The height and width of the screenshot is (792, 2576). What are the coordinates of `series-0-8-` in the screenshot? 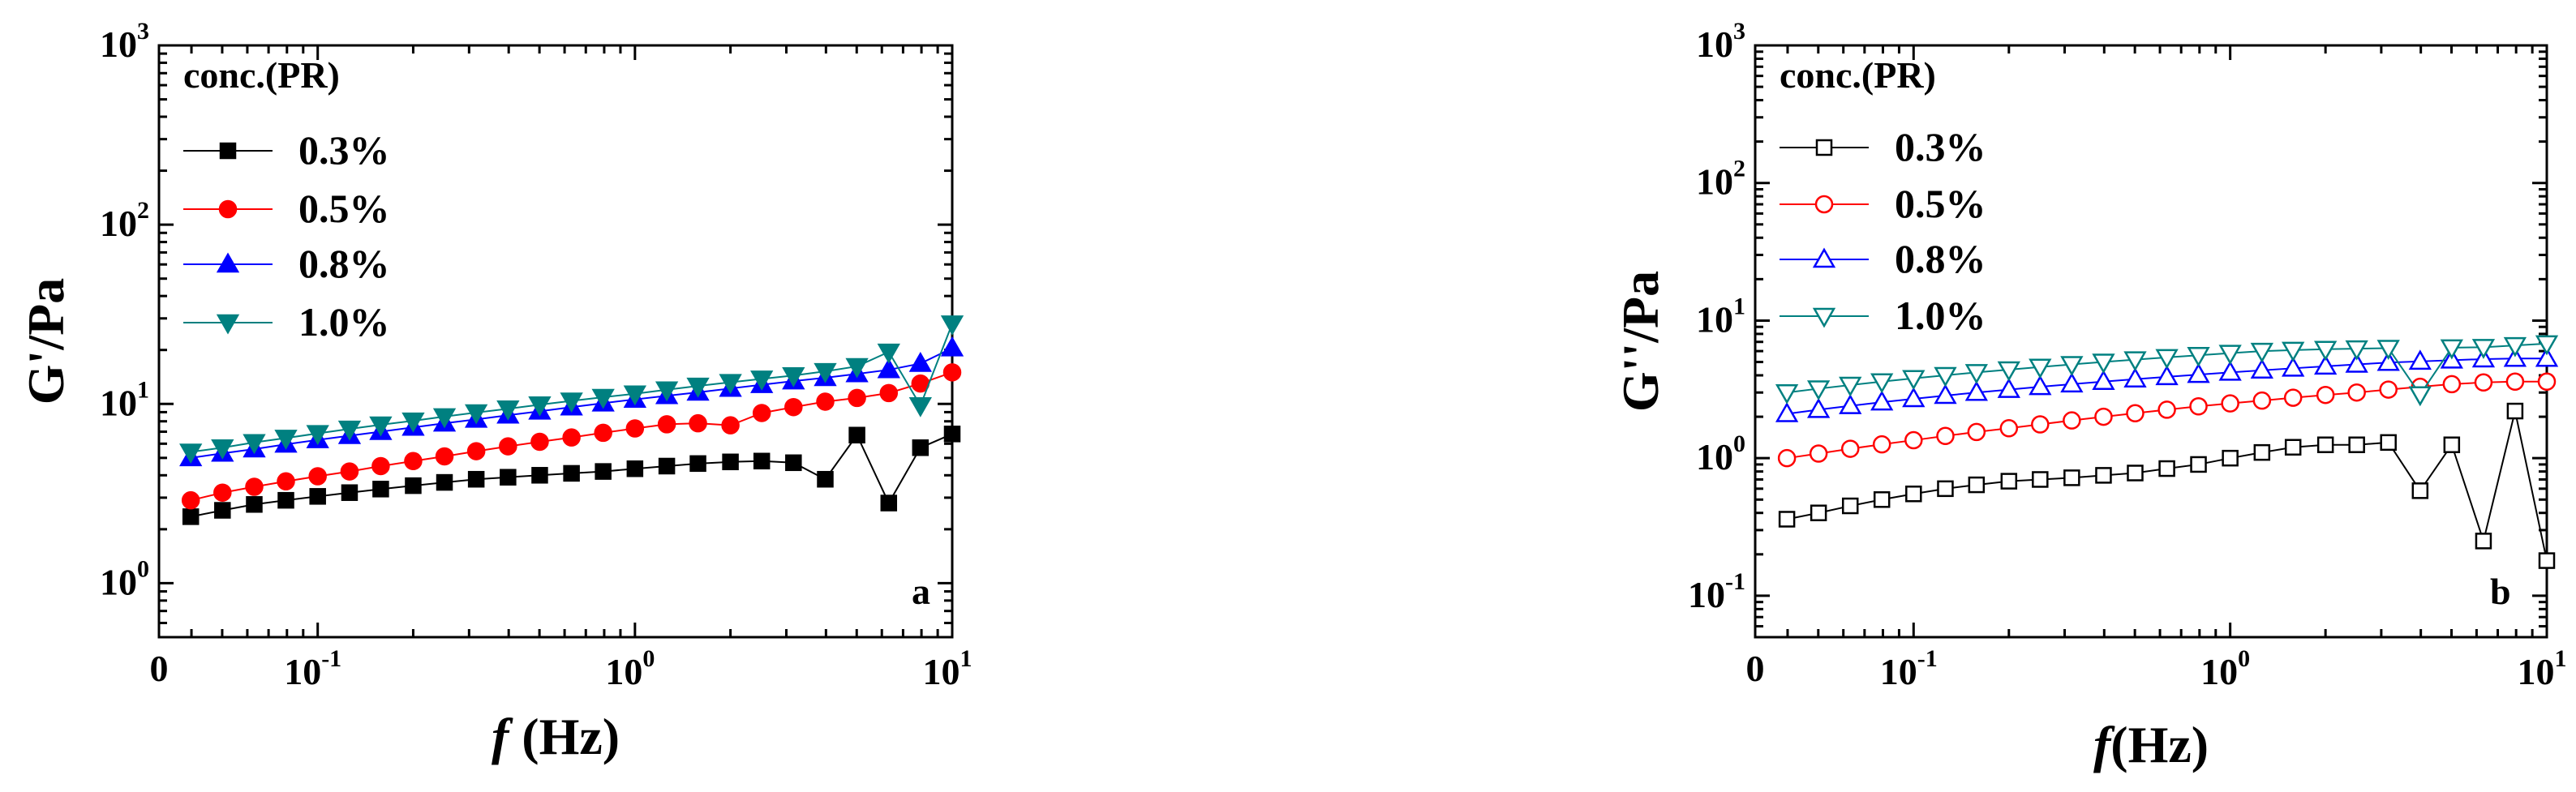 It's located at (2167, 384).